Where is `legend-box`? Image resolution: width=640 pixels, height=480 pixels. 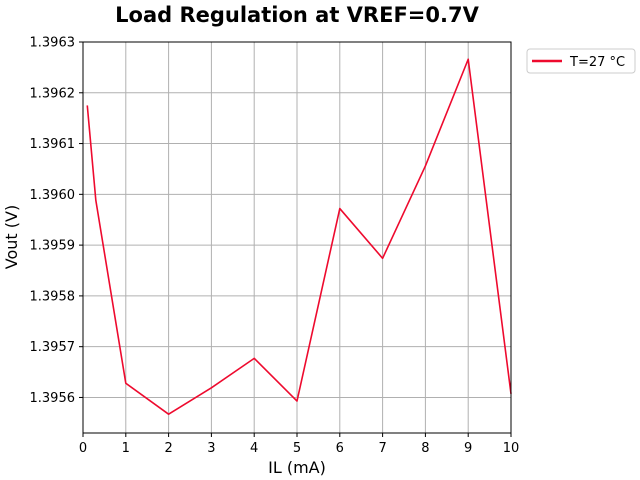
legend-box is located at coordinates (581, 61).